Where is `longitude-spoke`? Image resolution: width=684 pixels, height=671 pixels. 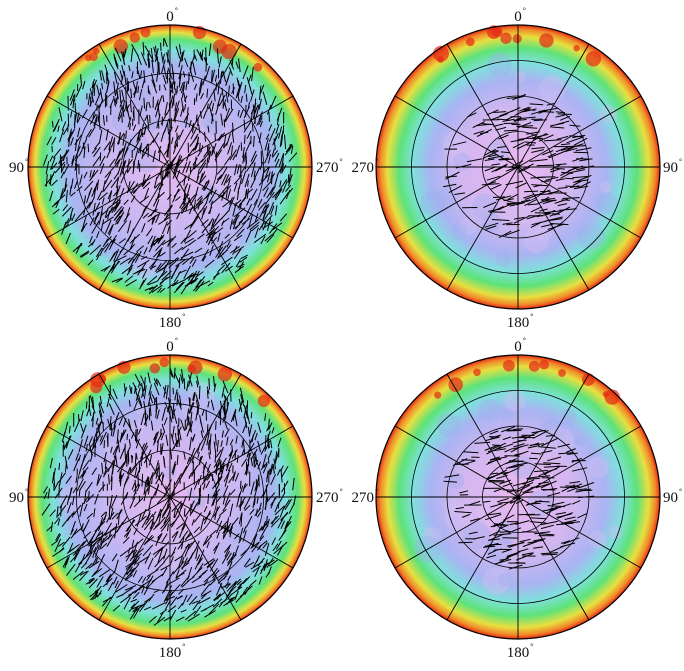
longitude-spoke is located at coordinates (205, 105).